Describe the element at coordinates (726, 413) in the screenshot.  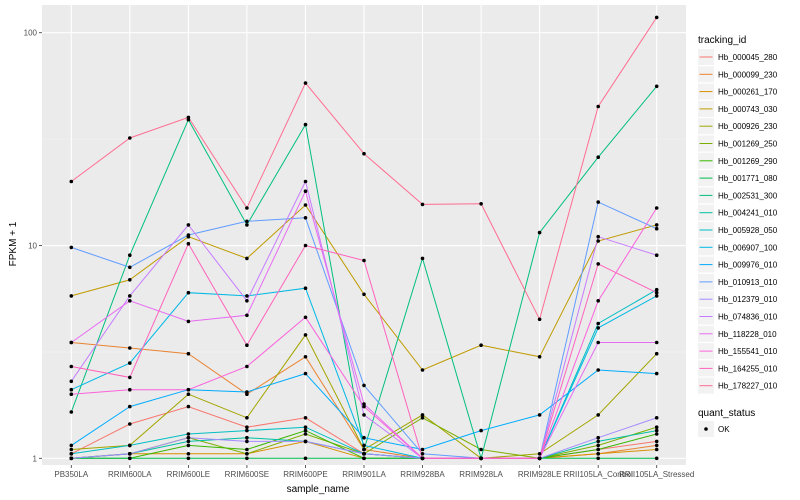
I see `shape-legend-title: quant_status` at that location.